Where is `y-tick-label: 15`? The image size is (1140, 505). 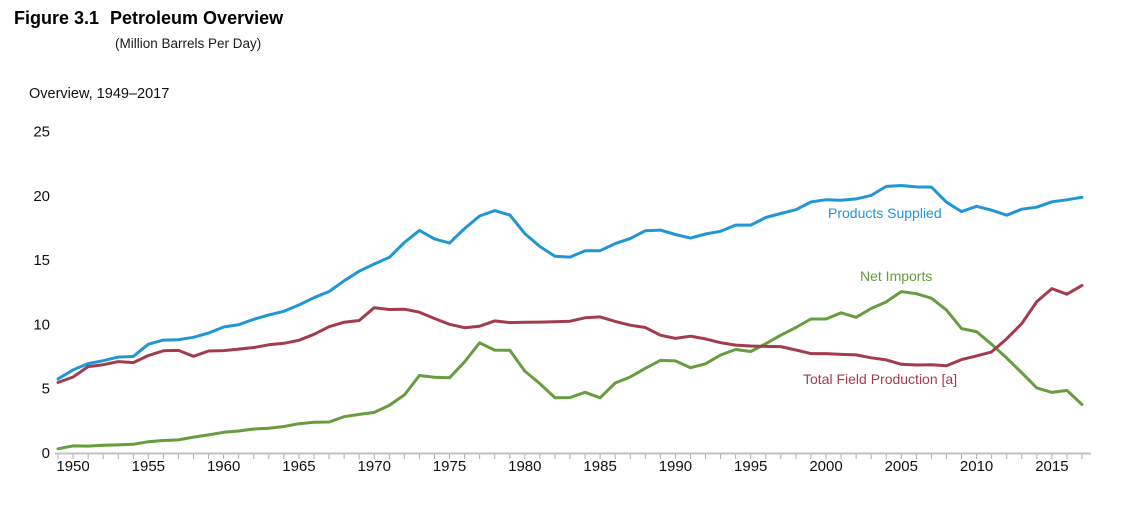 y-tick-label: 15 is located at coordinates (41, 260).